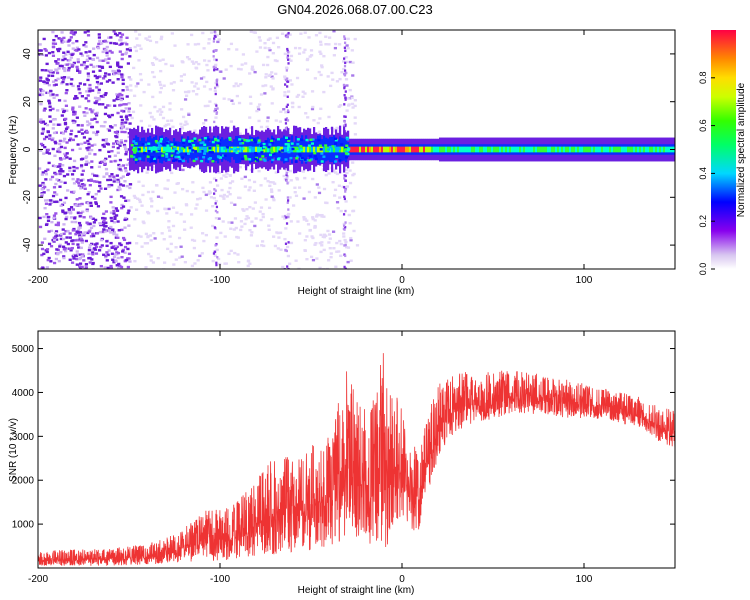 Image resolution: width=750 pixels, height=600 pixels. Describe the element at coordinates (38, 280) in the screenshot. I see `spectrogram-x-tick-label: -200` at that location.